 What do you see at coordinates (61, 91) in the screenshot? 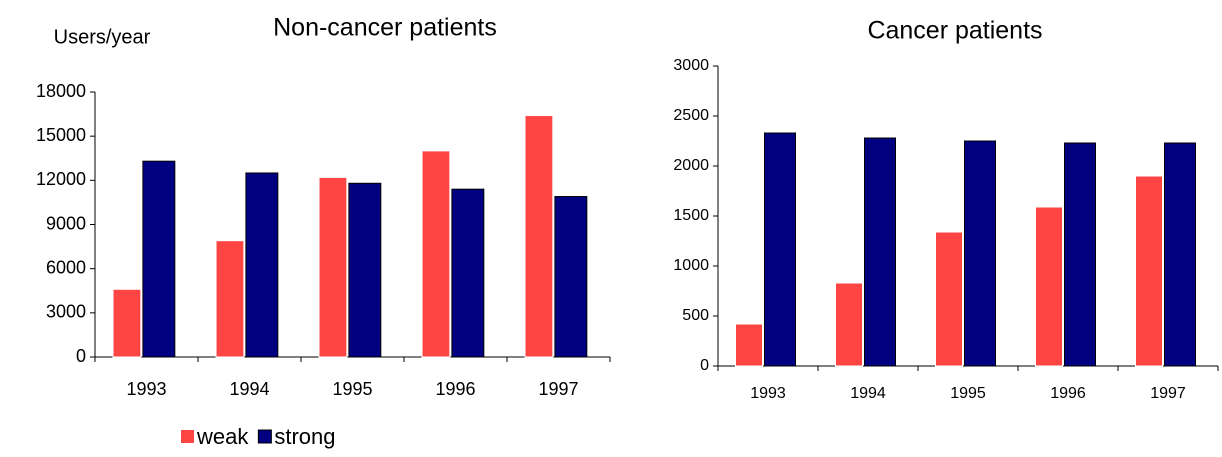
I see `y-tick-label: 18000` at bounding box center [61, 91].